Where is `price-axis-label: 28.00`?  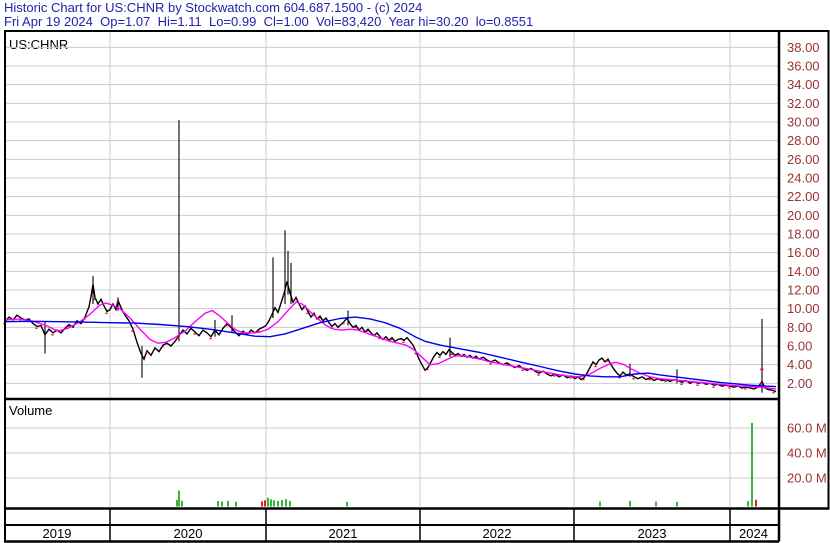
price-axis-label: 28.00 is located at coordinates (803, 140).